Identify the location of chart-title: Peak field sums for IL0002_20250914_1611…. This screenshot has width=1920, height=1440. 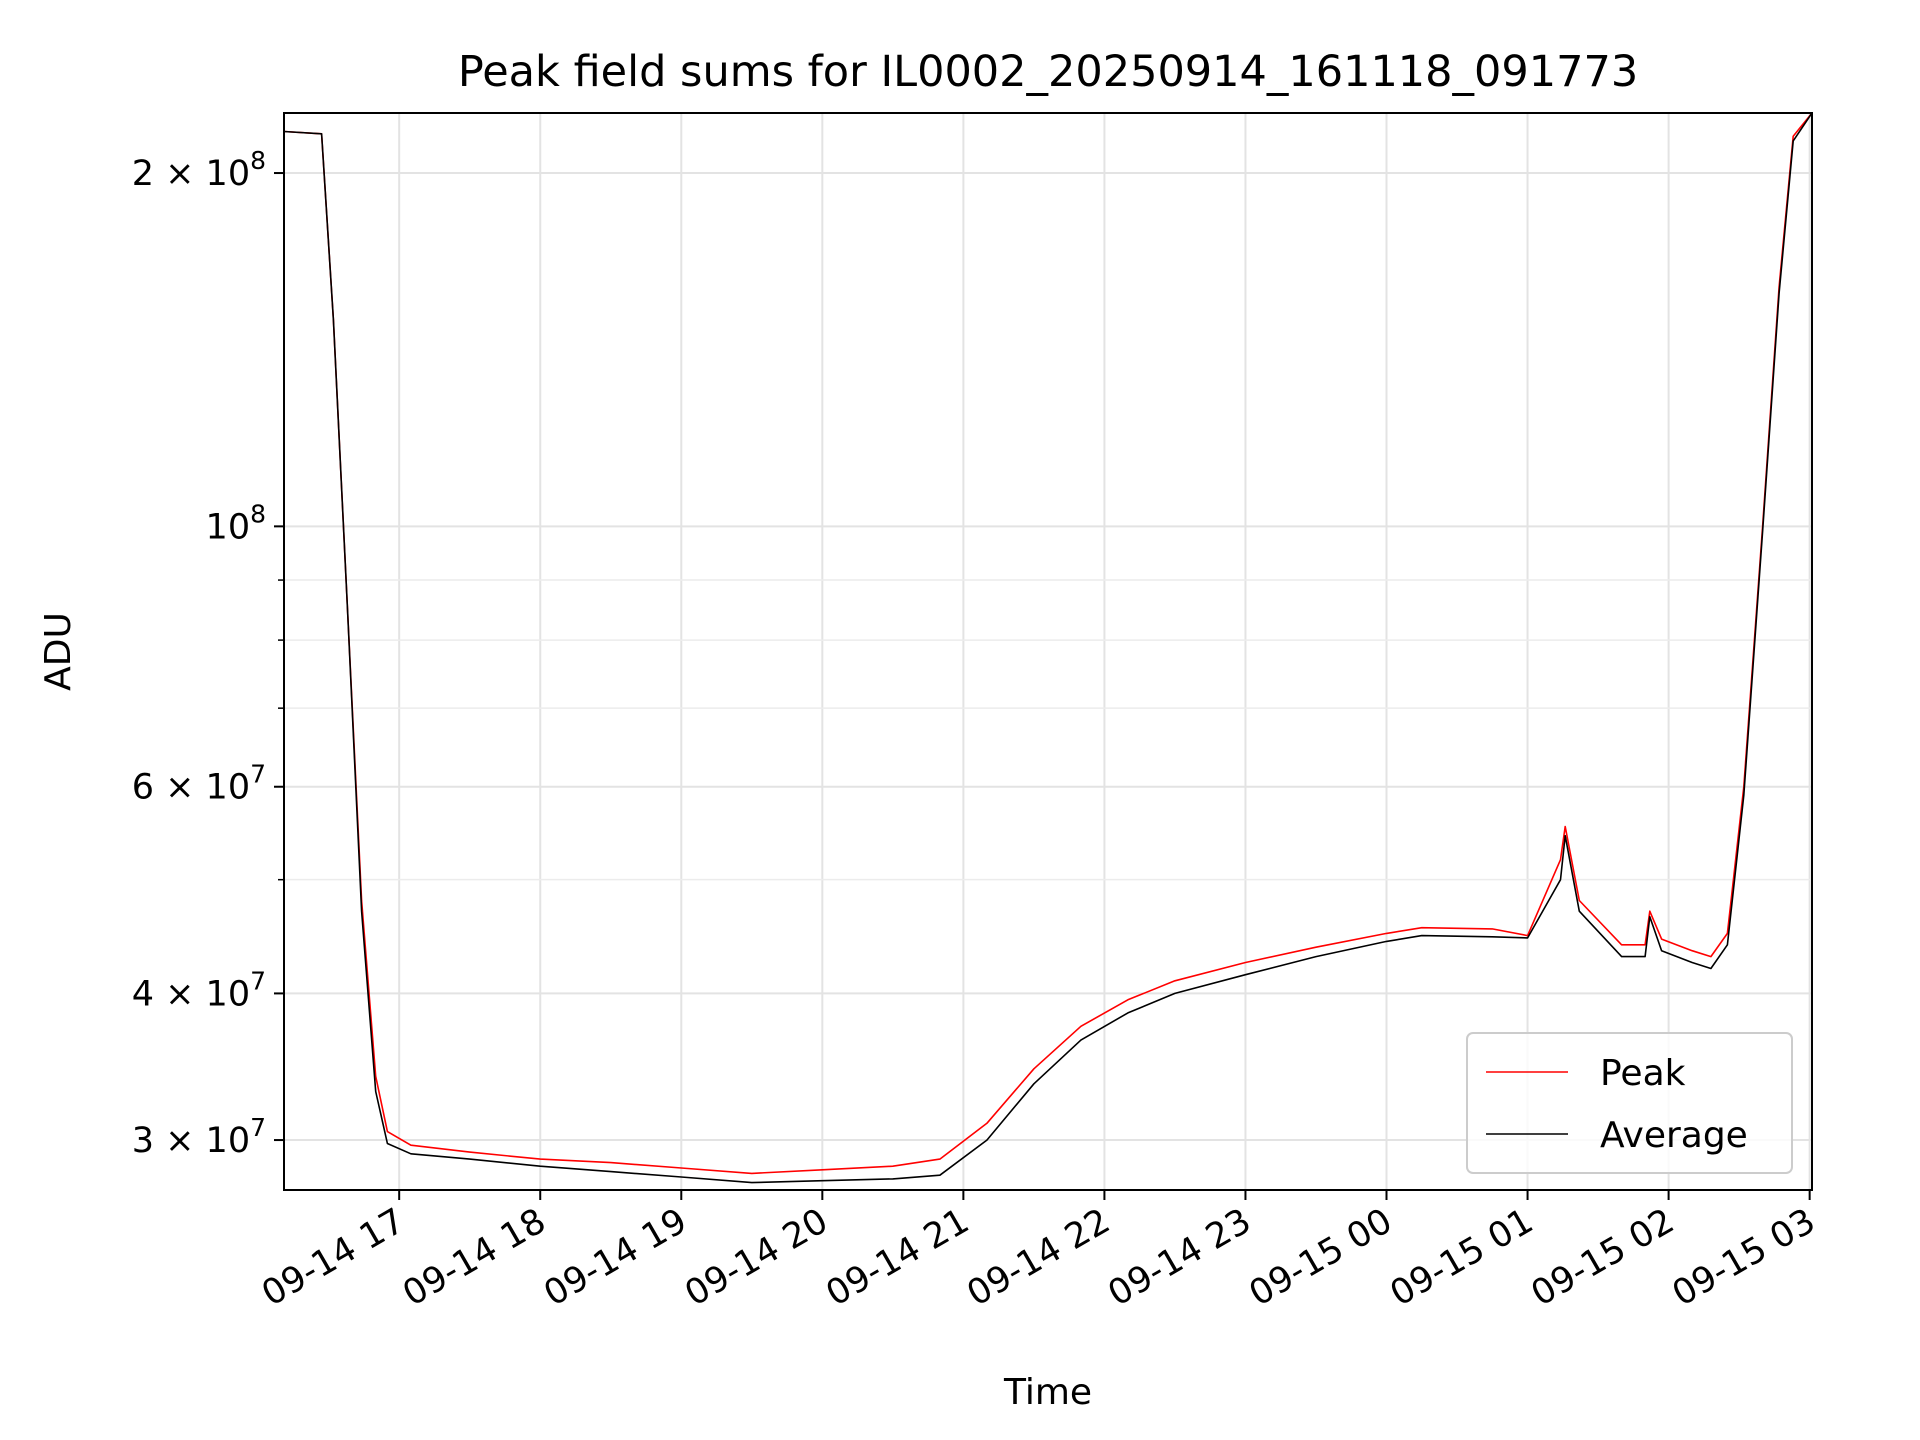
(1048, 72).